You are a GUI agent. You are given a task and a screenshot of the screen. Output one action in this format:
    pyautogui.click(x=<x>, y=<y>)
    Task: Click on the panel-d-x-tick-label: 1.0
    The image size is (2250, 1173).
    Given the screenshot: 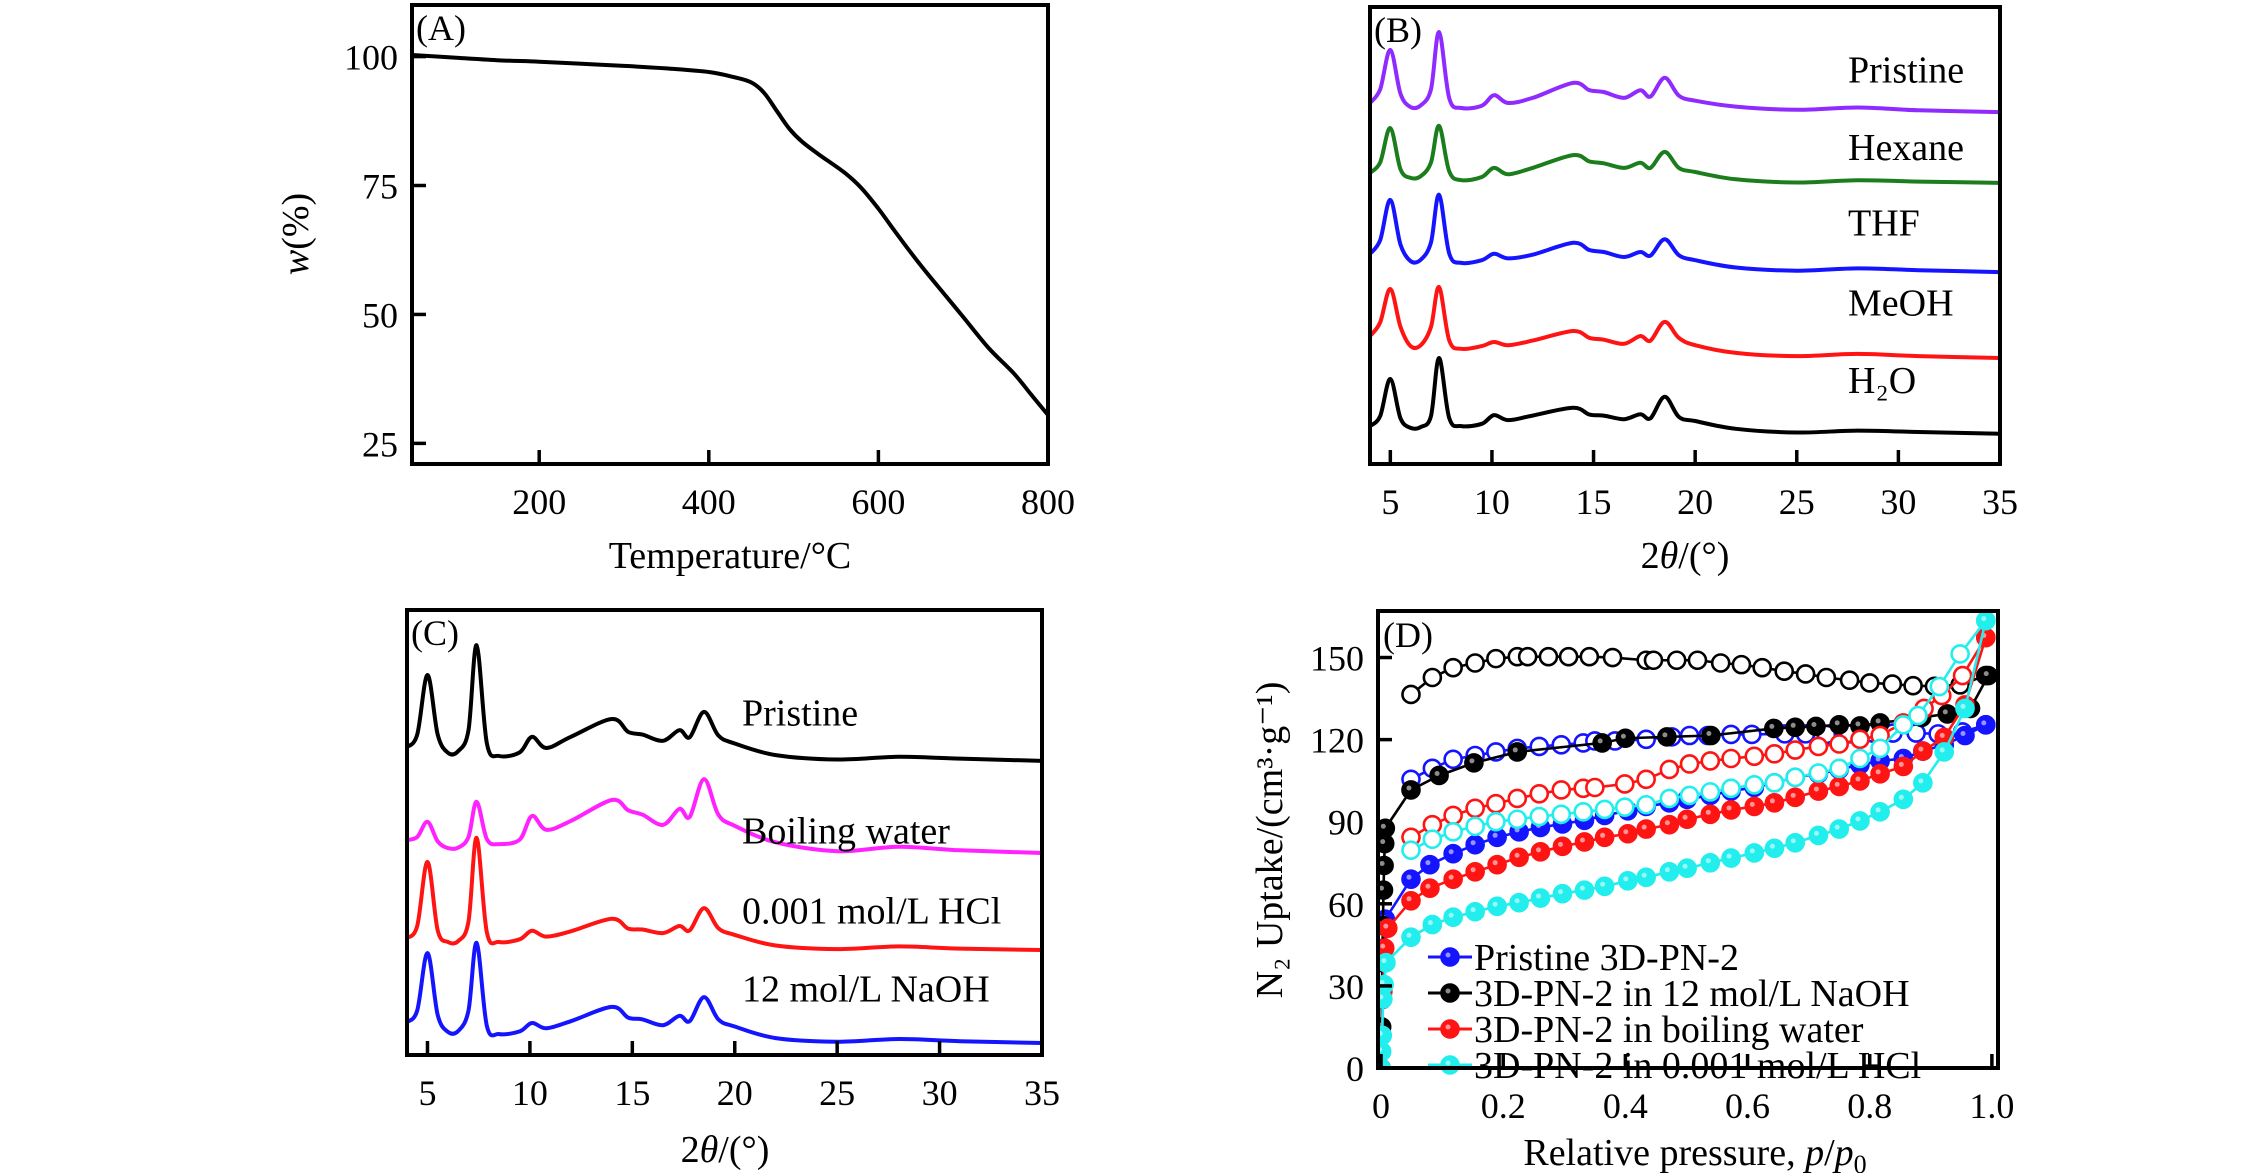 What is the action you would take?
    pyautogui.click(x=1991, y=1106)
    